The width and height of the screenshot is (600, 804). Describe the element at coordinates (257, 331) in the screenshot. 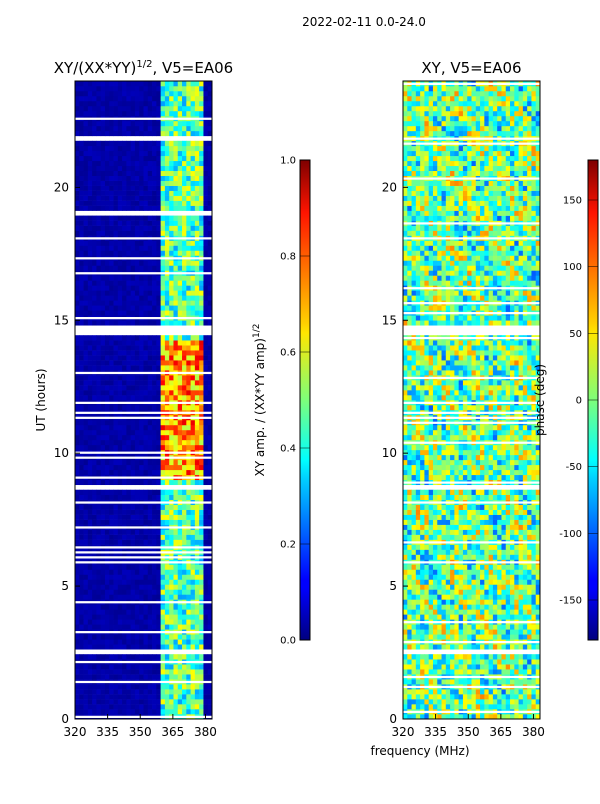

I see `amplitude-colorbar-label-exp: 1/2` at that location.